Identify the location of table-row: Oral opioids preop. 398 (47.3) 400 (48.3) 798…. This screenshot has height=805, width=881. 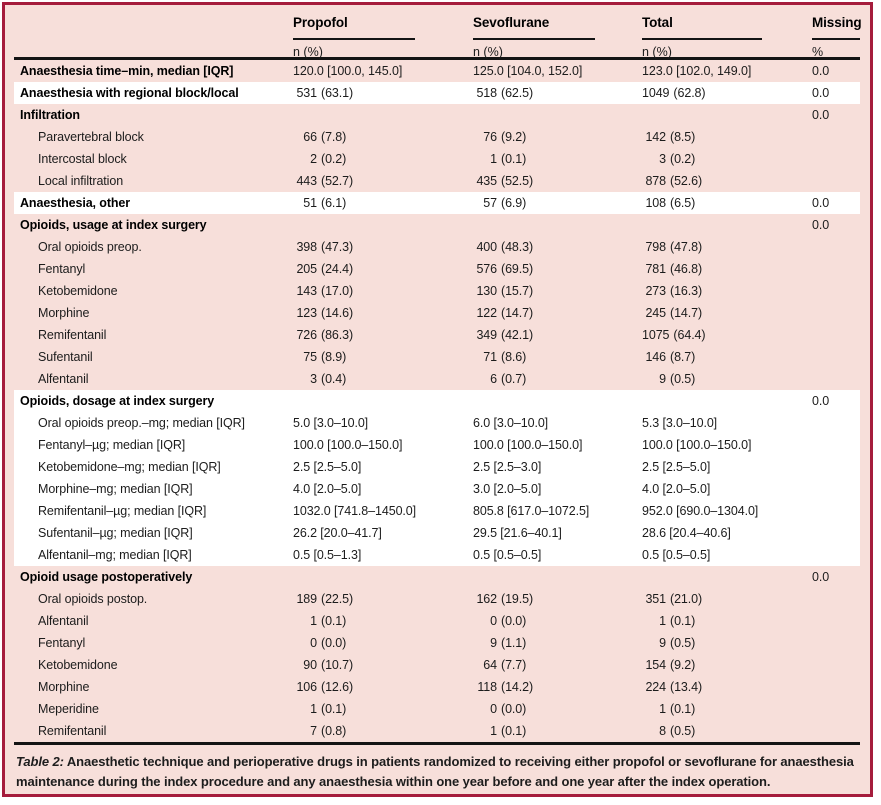
(437, 247).